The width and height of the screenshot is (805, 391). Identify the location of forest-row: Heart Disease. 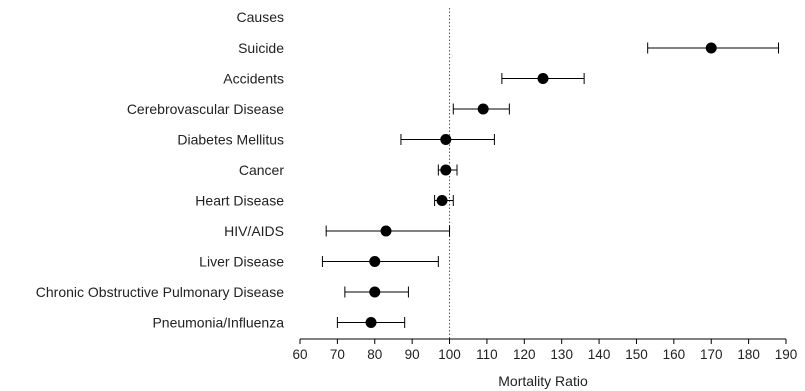
(324, 201).